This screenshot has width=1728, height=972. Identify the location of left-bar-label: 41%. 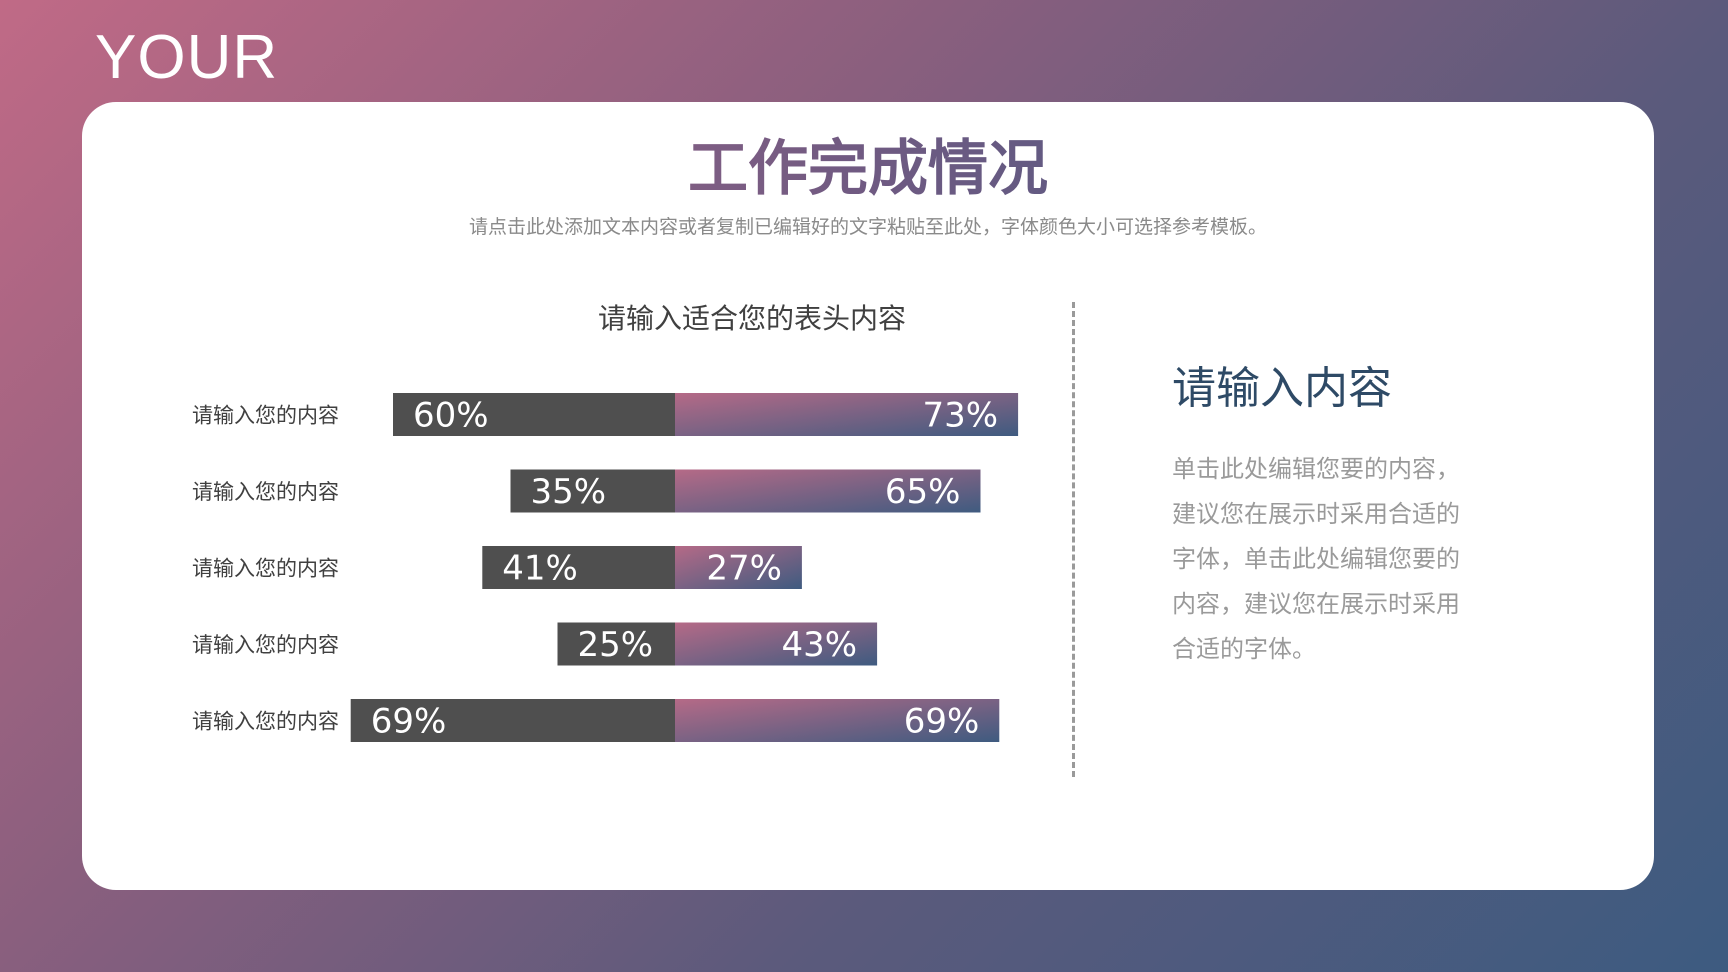
(540, 569).